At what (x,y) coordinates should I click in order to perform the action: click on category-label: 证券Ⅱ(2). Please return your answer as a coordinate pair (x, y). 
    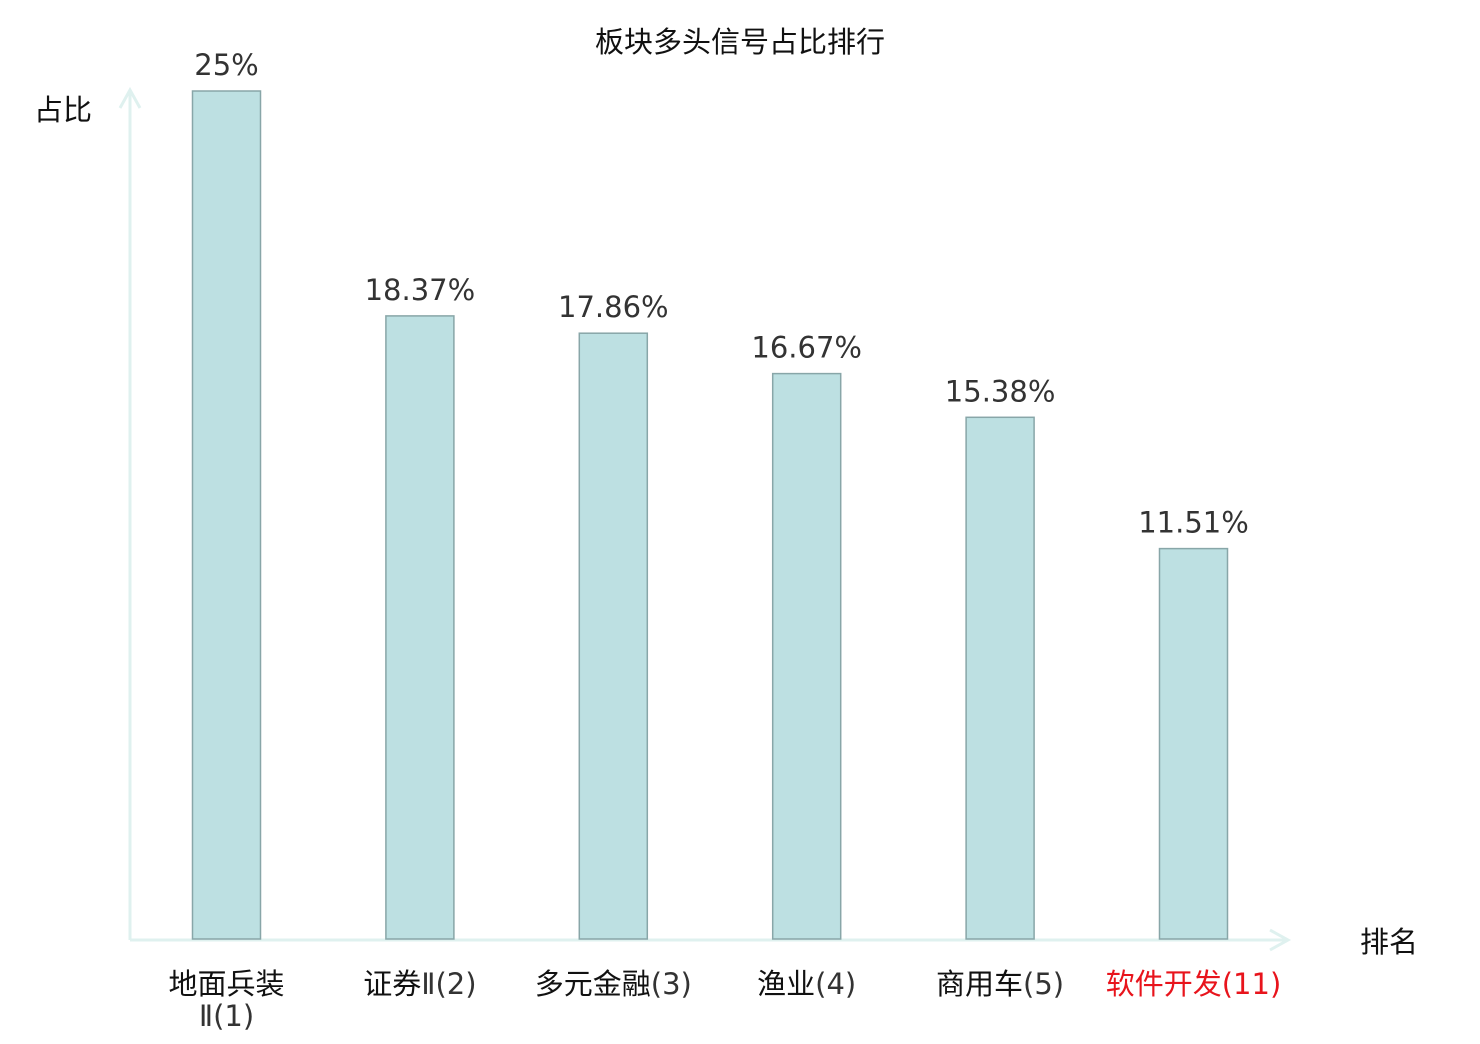
    Looking at the image, I should click on (419, 984).